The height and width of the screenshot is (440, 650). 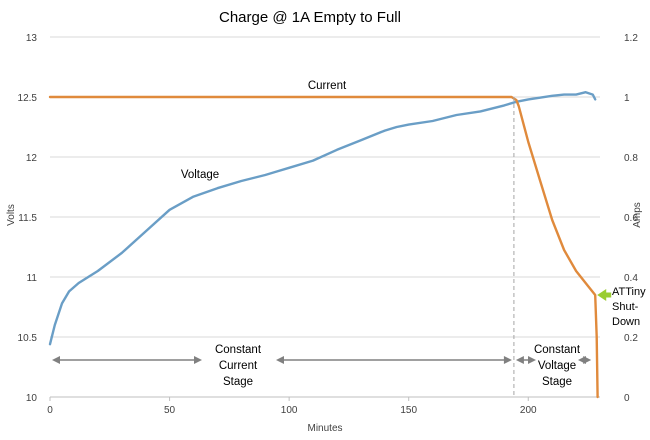 I want to click on y-left-tick-label-1: 10.5, so click(x=28, y=338).